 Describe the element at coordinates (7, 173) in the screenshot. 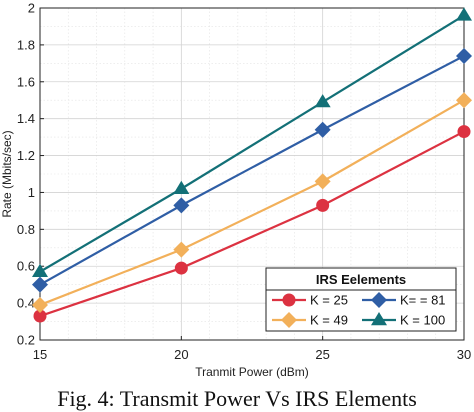

I see `y-axis-title: Rate (Mbits/sec)` at that location.